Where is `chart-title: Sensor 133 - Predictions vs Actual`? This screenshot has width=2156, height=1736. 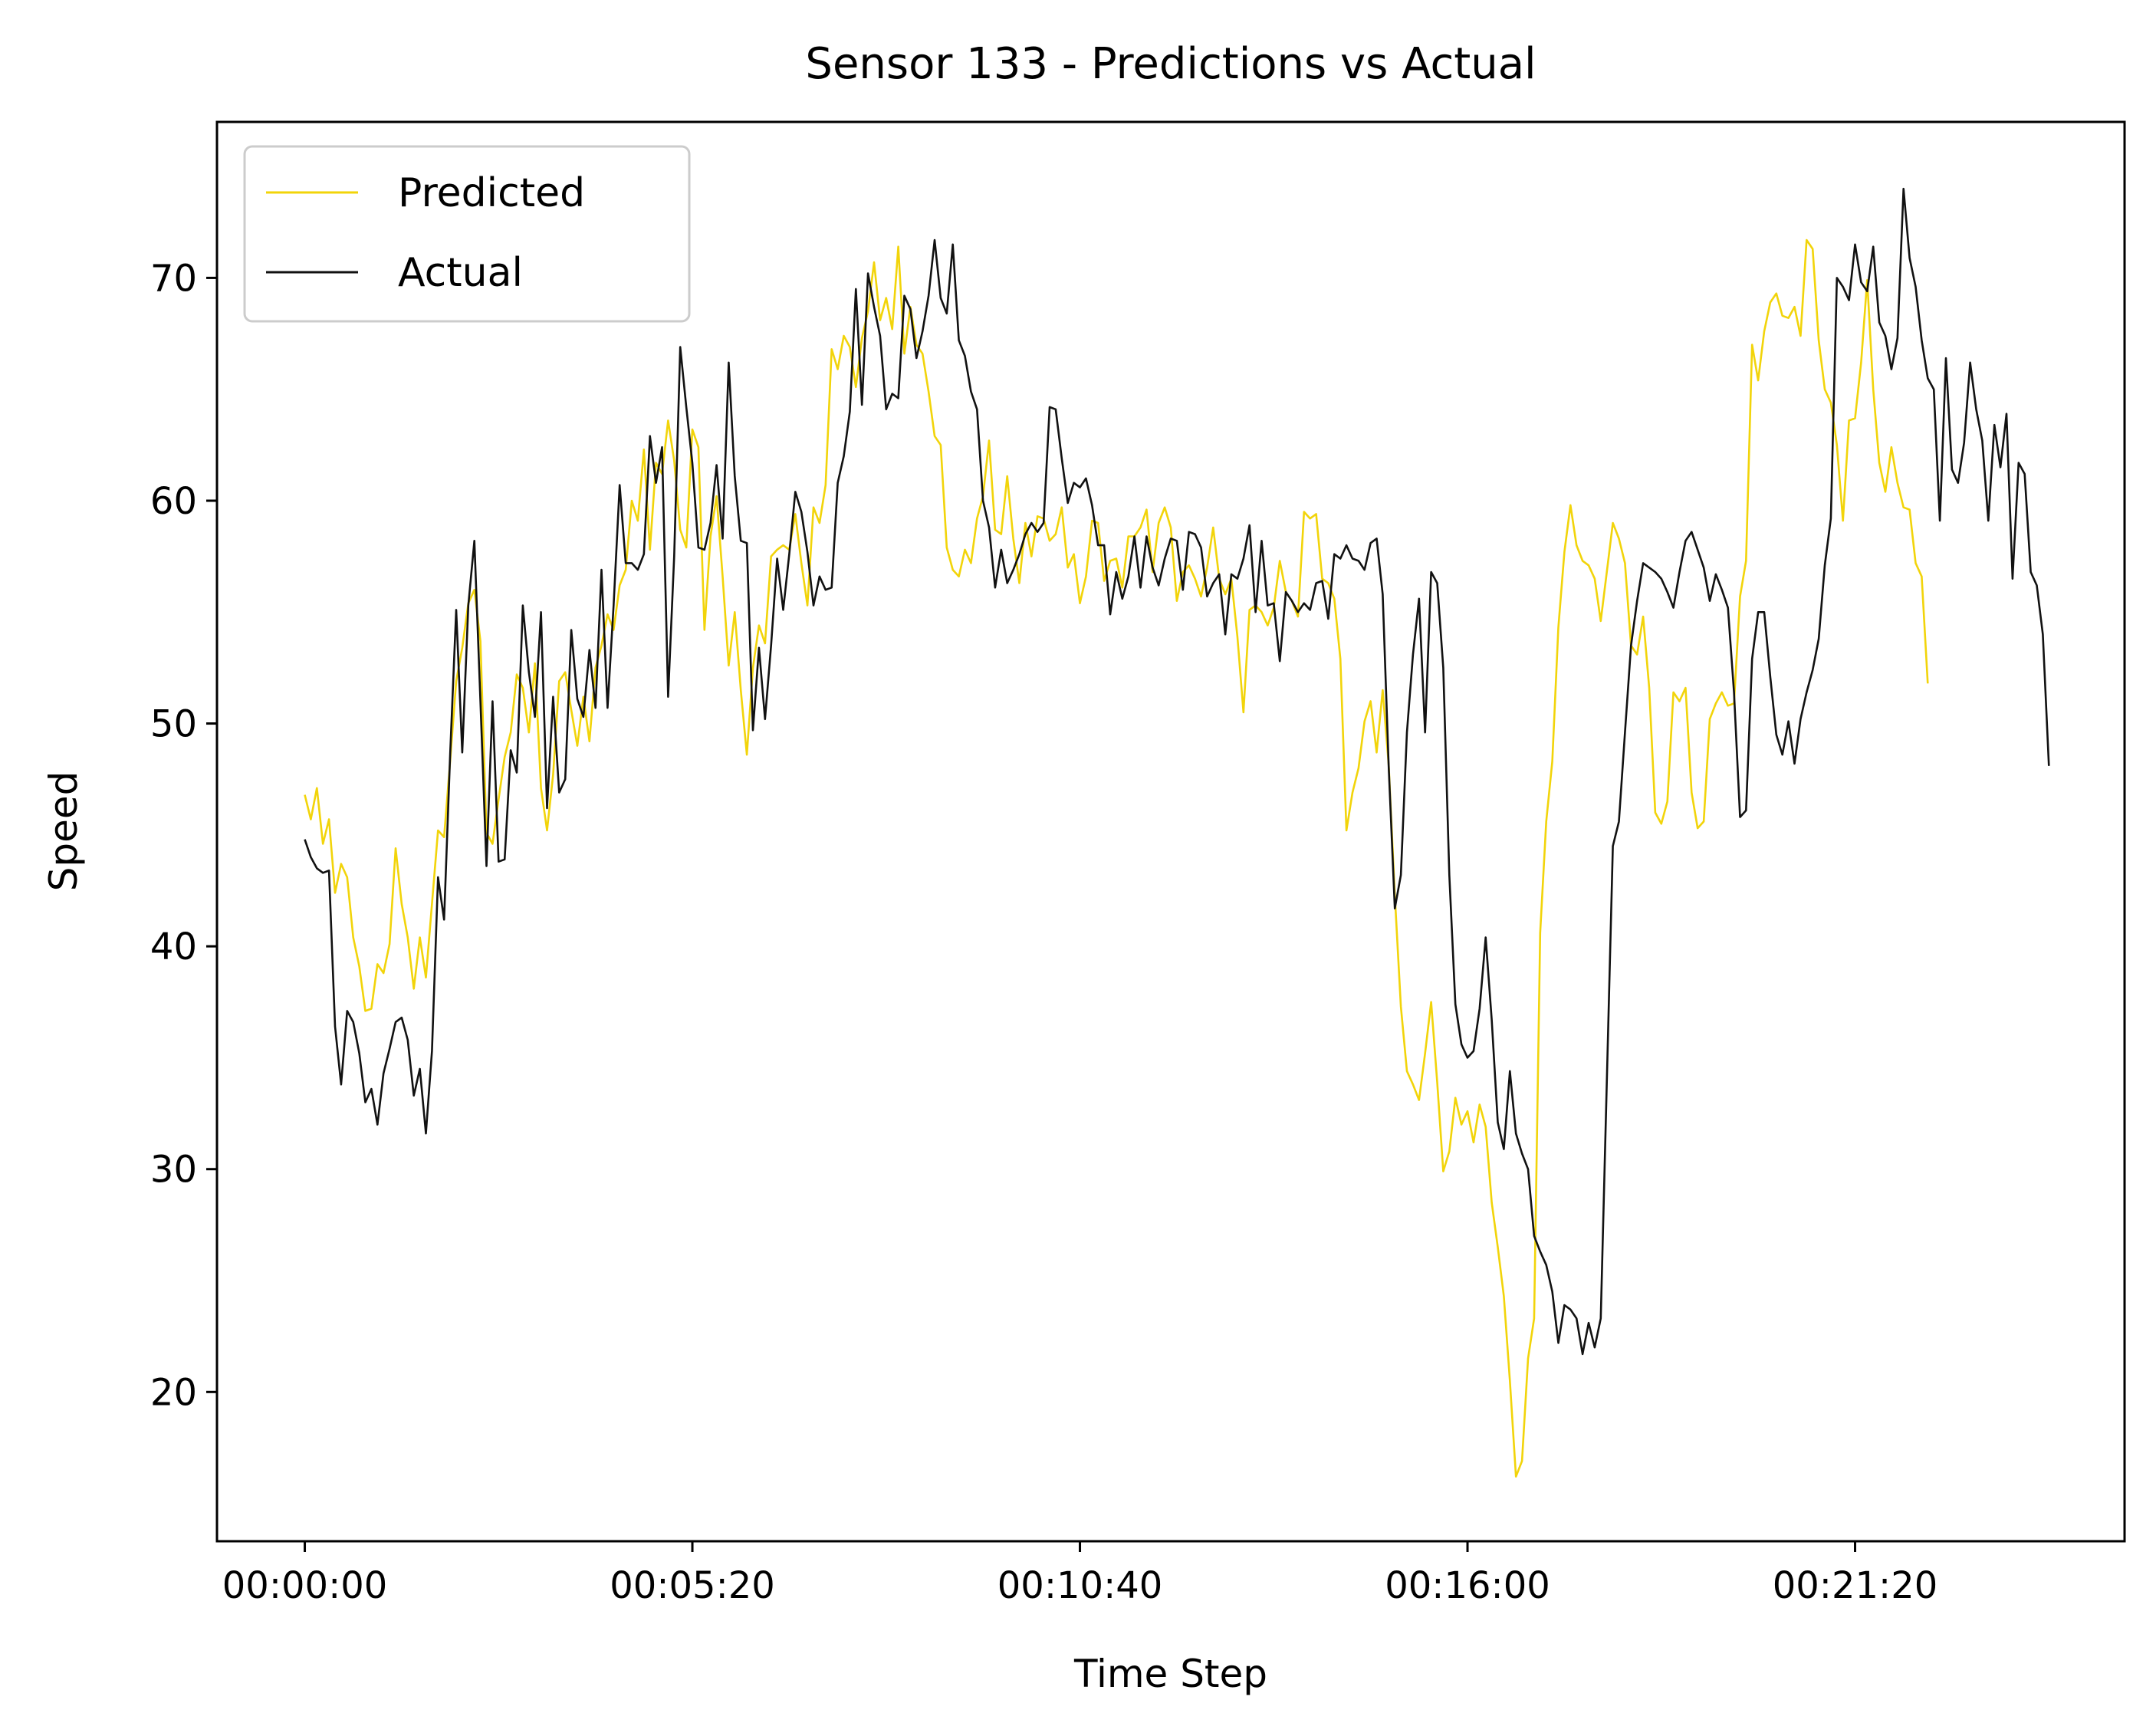 chart-title: Sensor 133 - Predictions vs Actual is located at coordinates (1170, 64).